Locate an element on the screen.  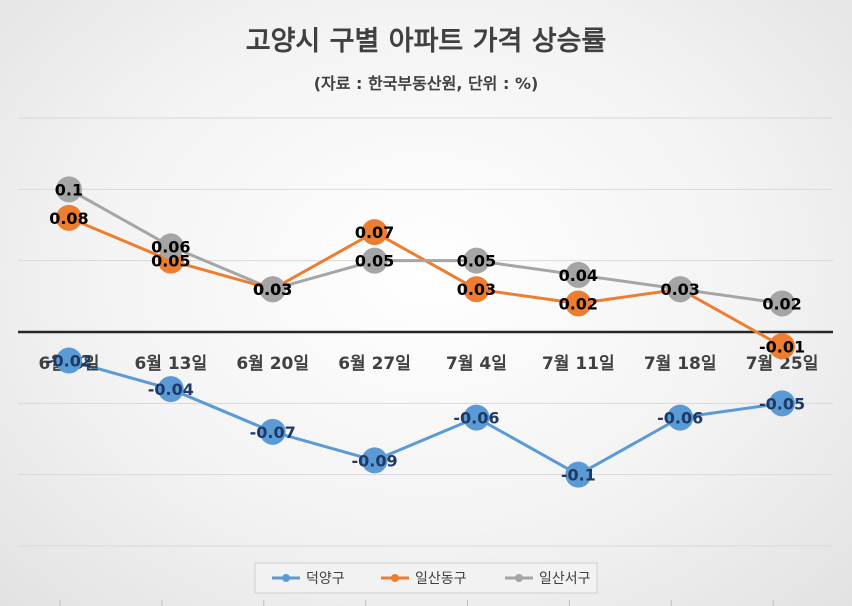
data-label: -0.04 is located at coordinates (171, 389).